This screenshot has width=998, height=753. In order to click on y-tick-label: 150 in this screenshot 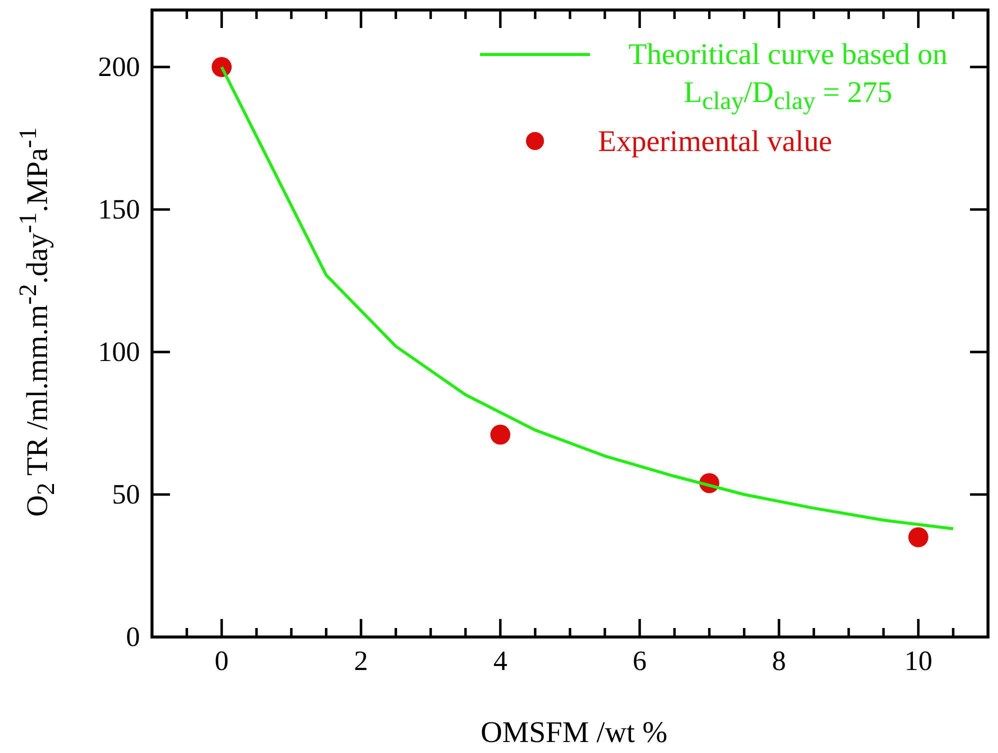, I will do `click(119, 210)`.